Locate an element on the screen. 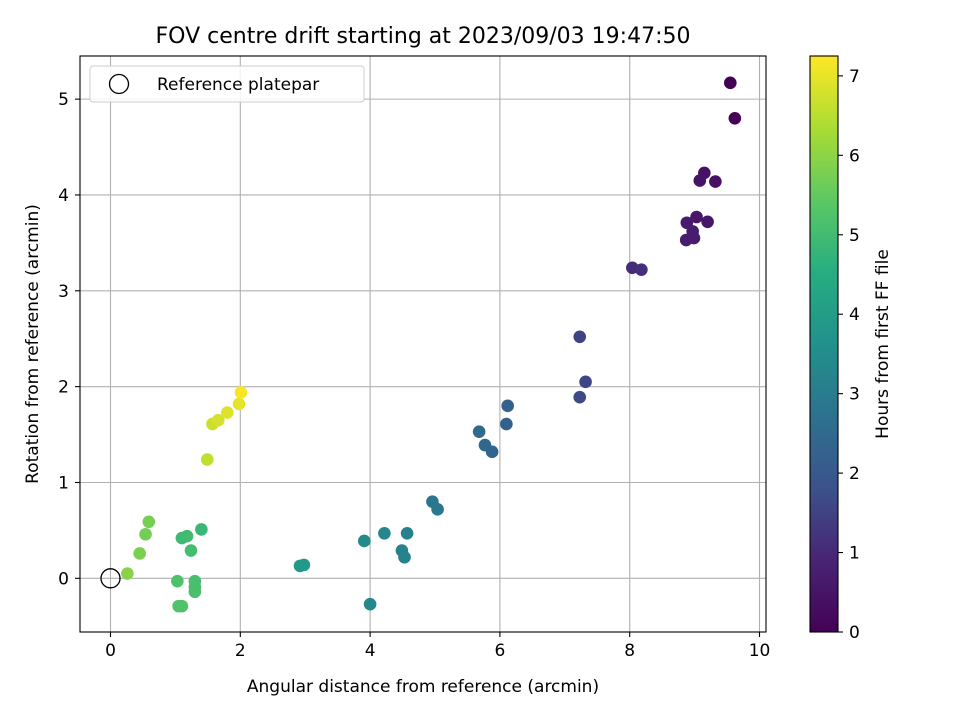 This screenshot has width=960, height=724. y-tick-label: 5 is located at coordinates (63, 100).